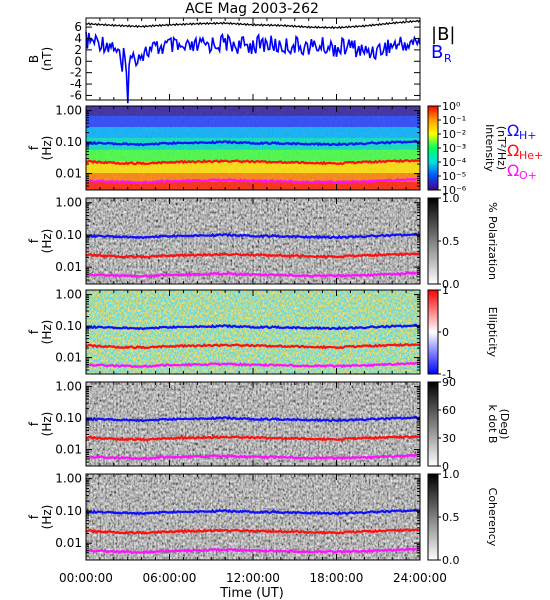  I want to click on y-tick-label: 4, so click(78, 39).